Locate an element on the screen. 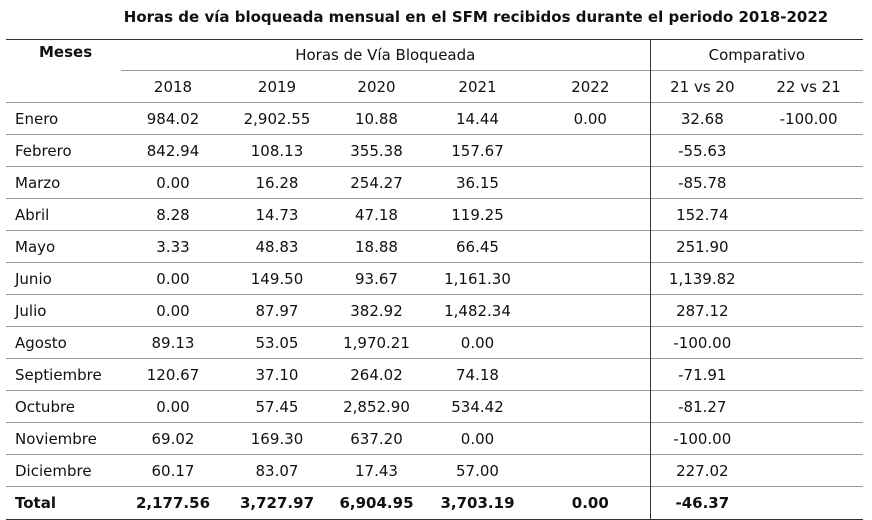 This screenshot has height=520, width=872. value-cell: 637.20 is located at coordinates (376, 438).